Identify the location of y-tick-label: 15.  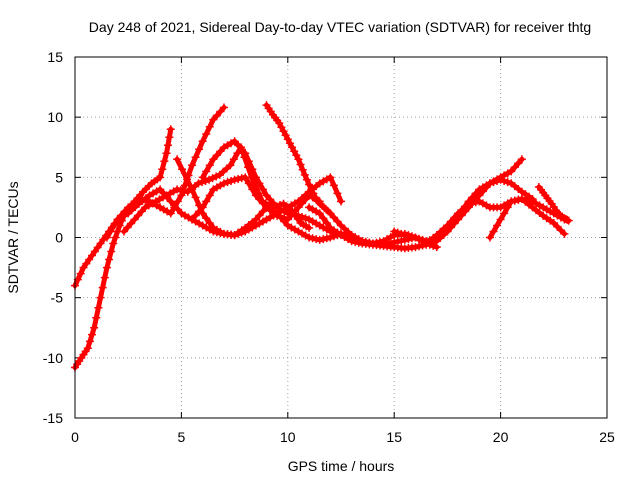
(55, 57).